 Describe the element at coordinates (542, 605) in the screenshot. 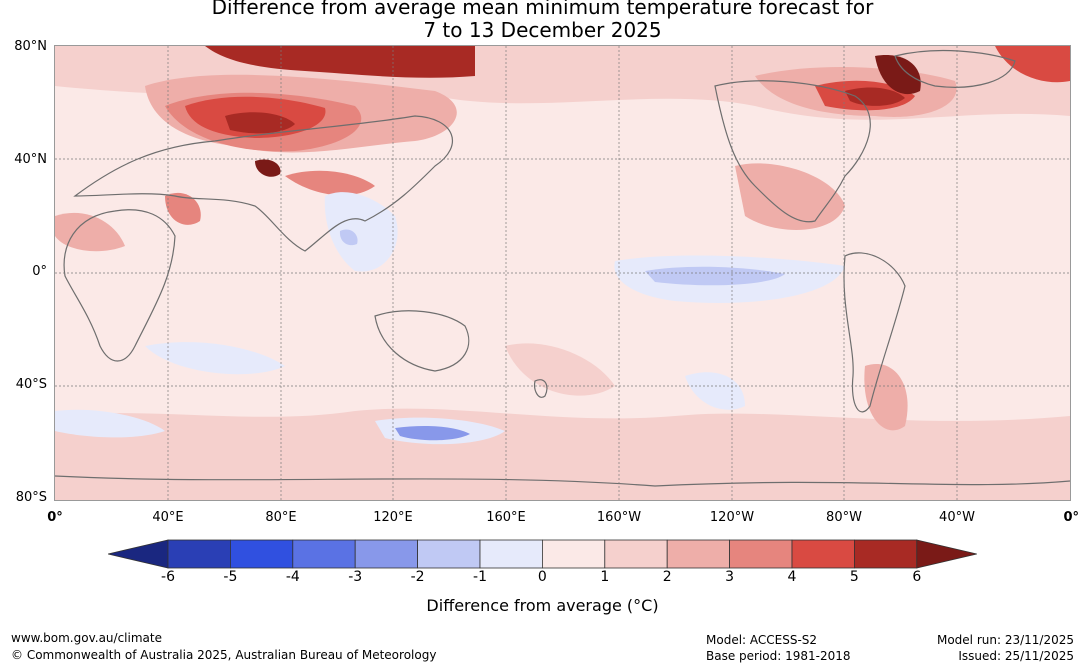

I see `colorbar-label: Difference from average (°C)` at that location.